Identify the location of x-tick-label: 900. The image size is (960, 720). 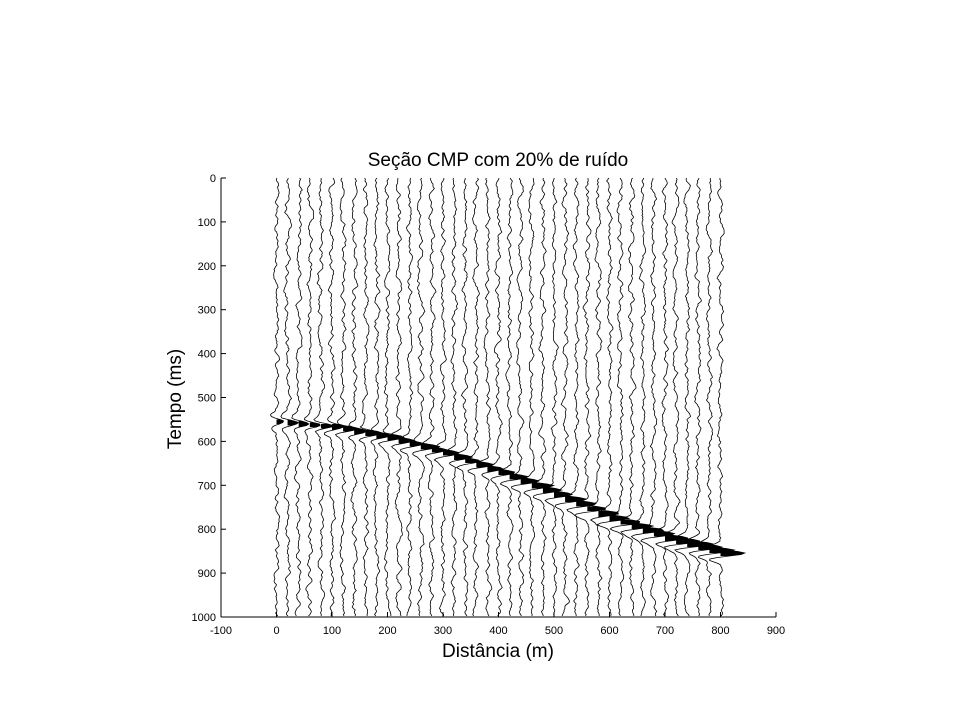
(776, 631).